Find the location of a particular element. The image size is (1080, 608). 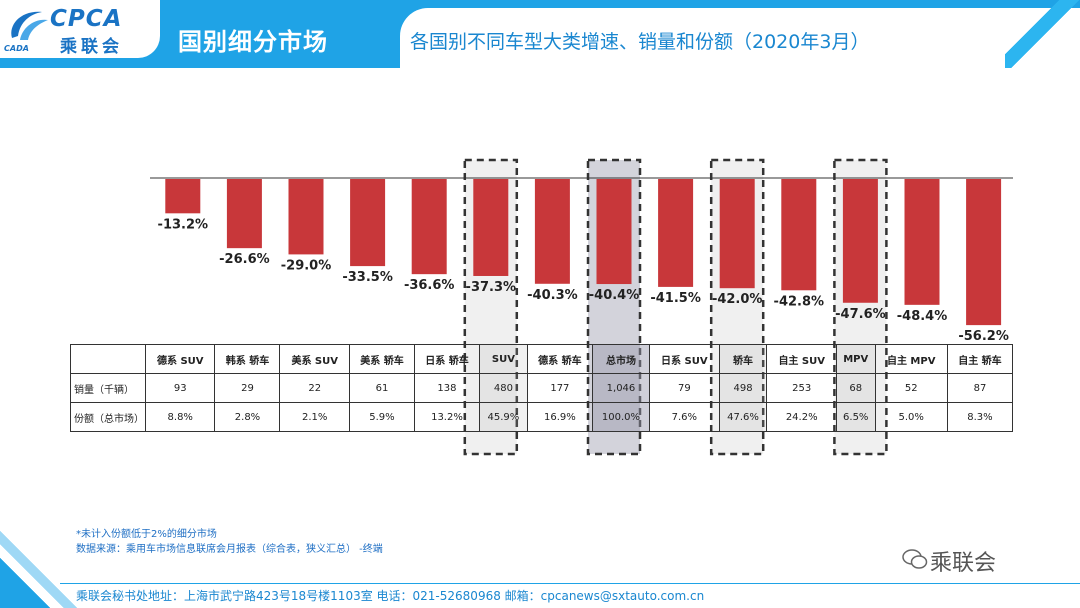

table-cell: 2.8% is located at coordinates (247, 417).